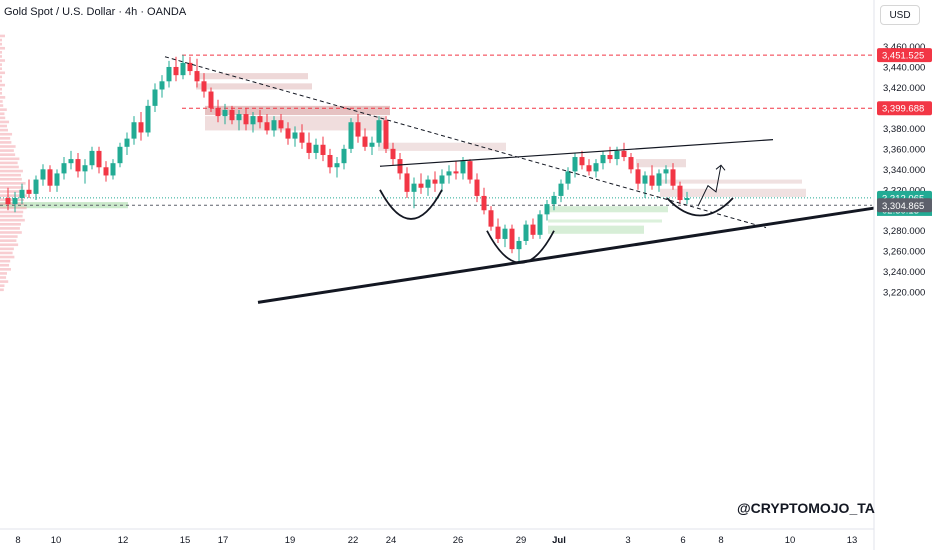  Describe the element at coordinates (709, 186) in the screenshot. I see `projection-path` at that location.